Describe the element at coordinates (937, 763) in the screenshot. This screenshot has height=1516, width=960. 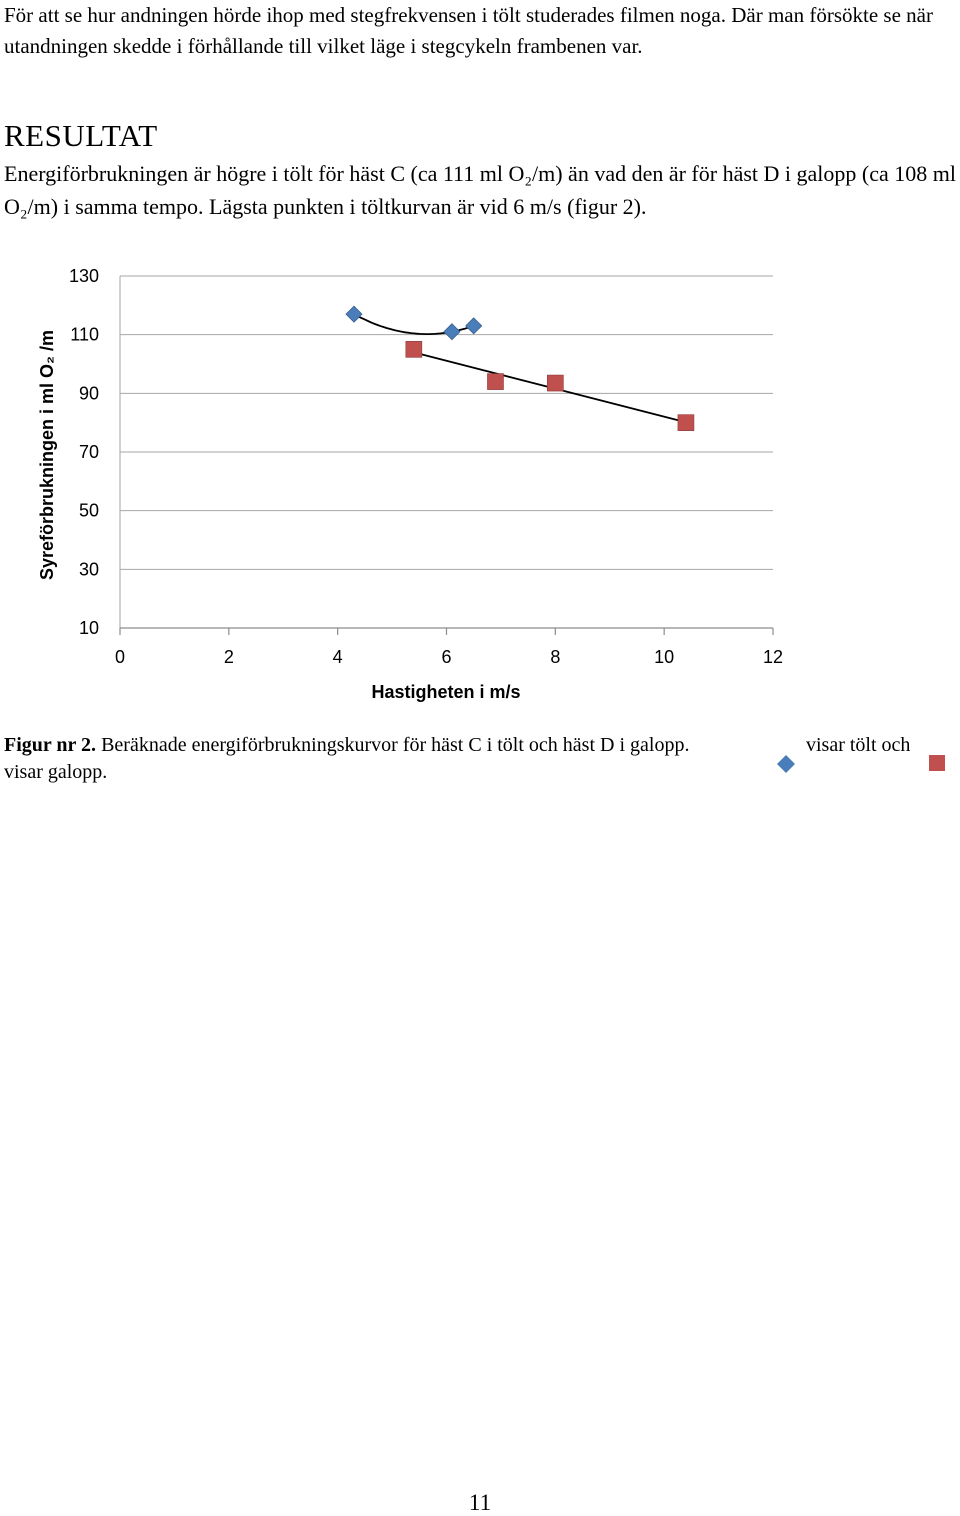
I see `legend-square-icon` at that location.